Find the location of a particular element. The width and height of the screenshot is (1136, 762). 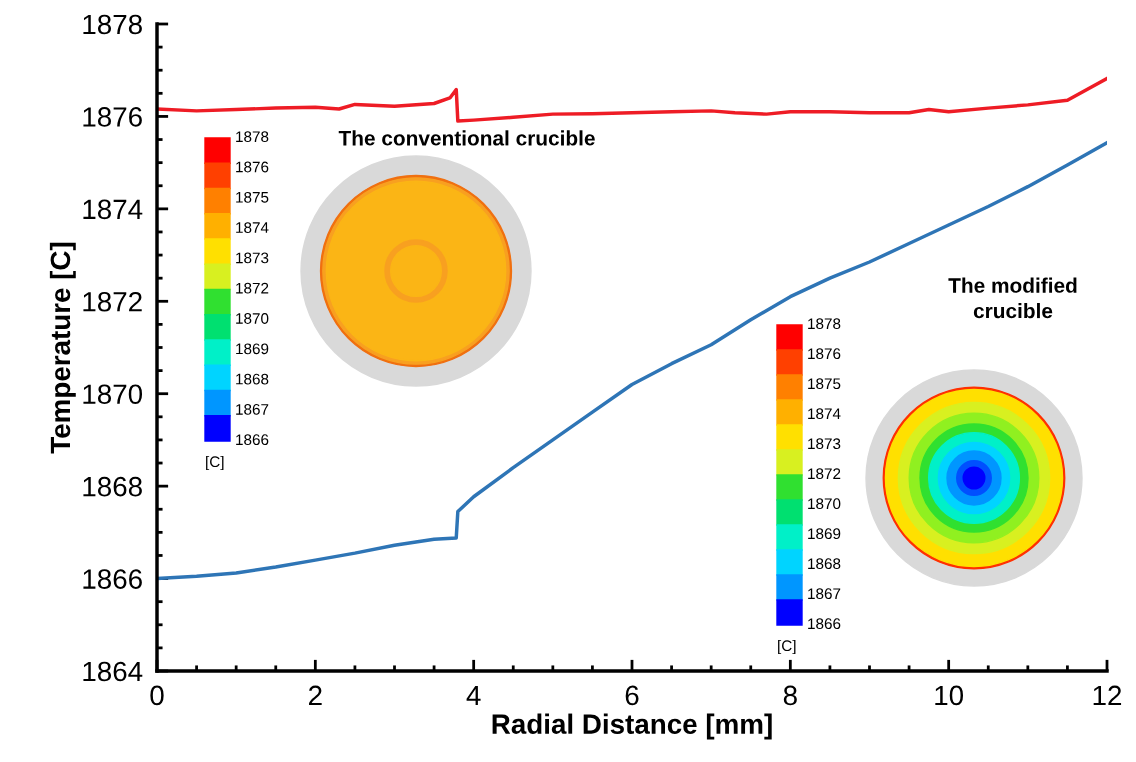

annotation: The modified crucible is located at coordinates (1012, 298).